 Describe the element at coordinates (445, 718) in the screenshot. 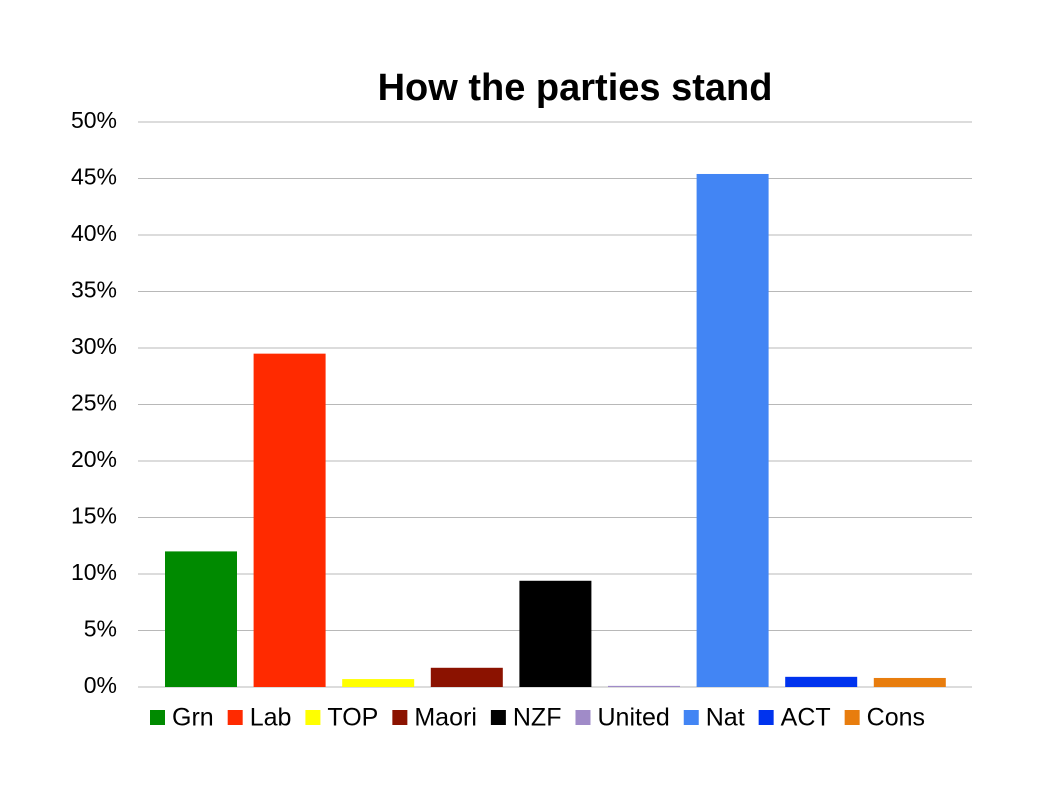

I see `legend-label: Maori` at that location.